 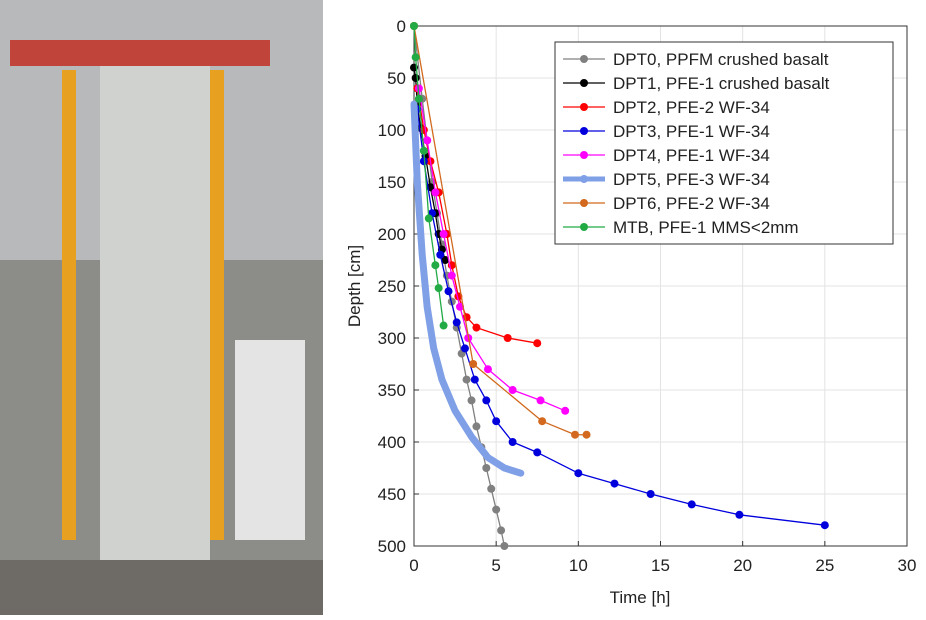 I want to click on x-tick-label: 20, so click(x=742, y=565).